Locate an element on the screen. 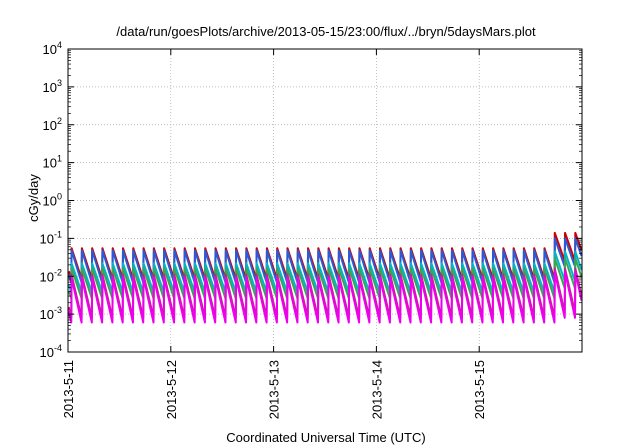 The height and width of the screenshot is (448, 640). y-axis-label: cGy/day is located at coordinates (33, 198).